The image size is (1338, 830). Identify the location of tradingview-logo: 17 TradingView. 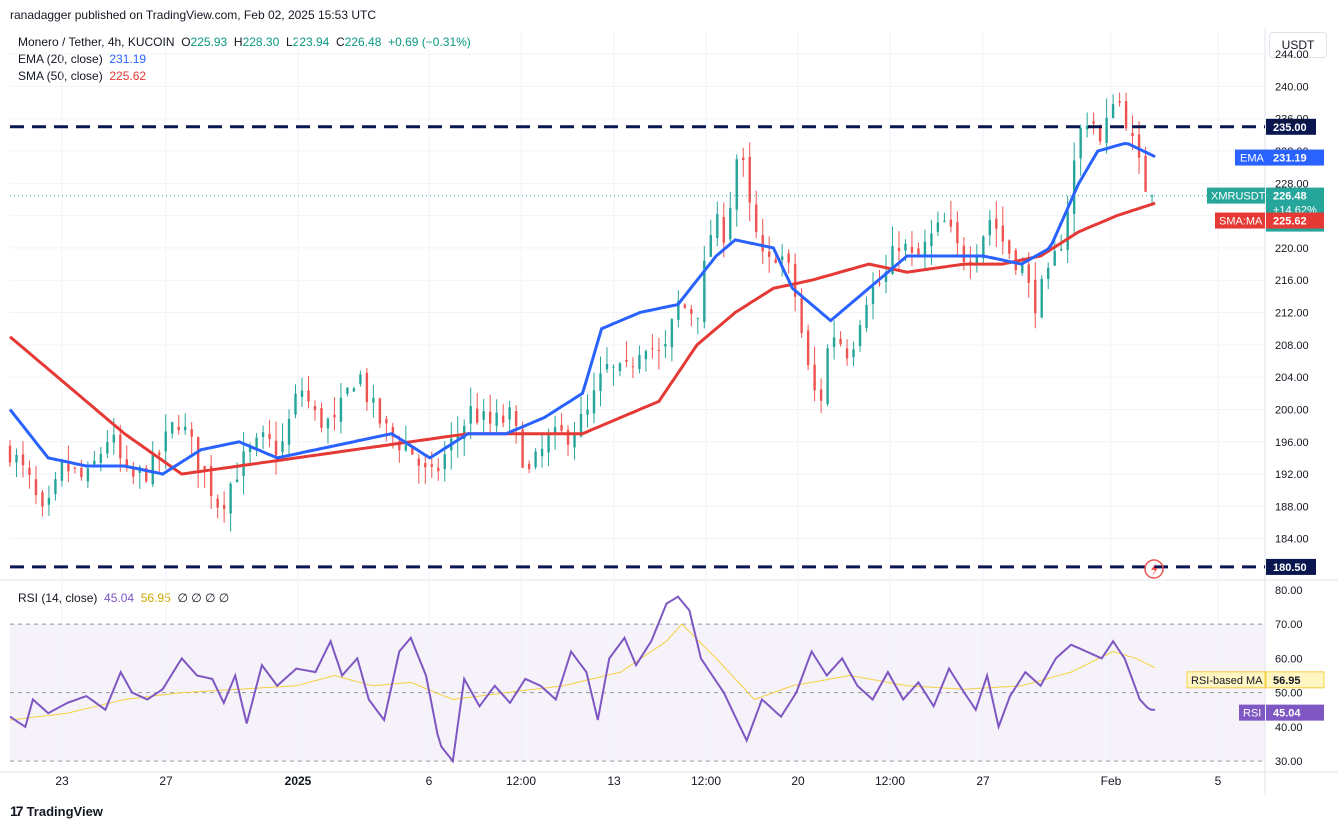
(56, 811).